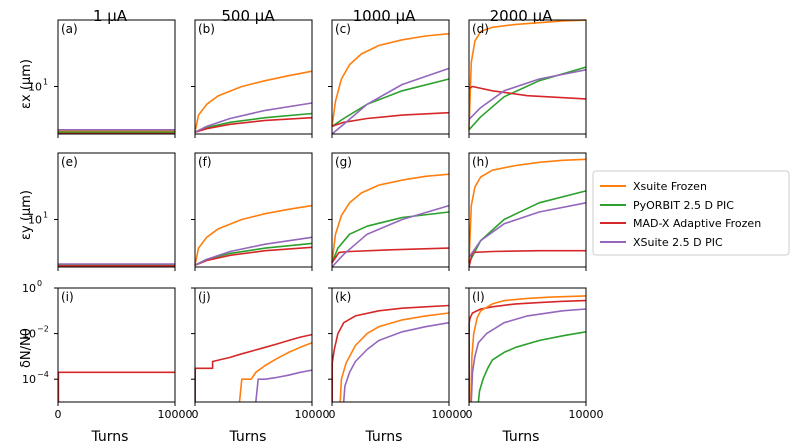  What do you see at coordinates (527, 258) in the screenshot?
I see `series-line-h-mad-x-adaptive-frozen` at bounding box center [527, 258].